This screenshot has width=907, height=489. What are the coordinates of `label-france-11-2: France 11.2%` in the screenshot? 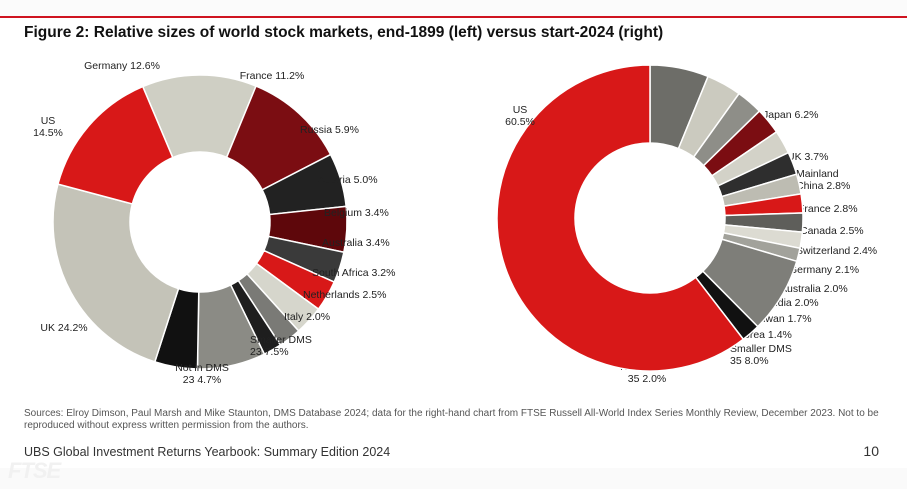 It's located at (272, 76).